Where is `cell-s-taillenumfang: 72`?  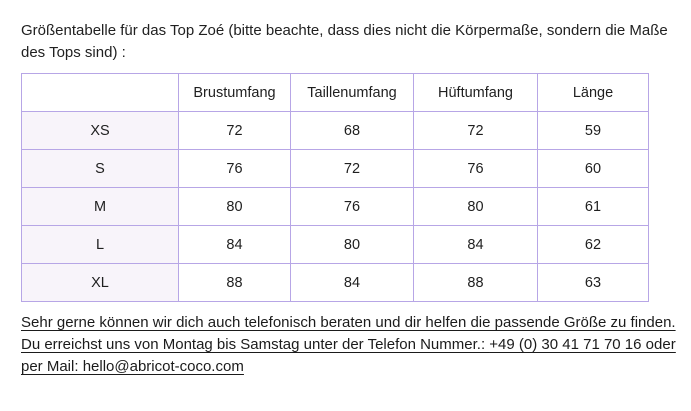 cell-s-taillenumfang: 72 is located at coordinates (352, 168).